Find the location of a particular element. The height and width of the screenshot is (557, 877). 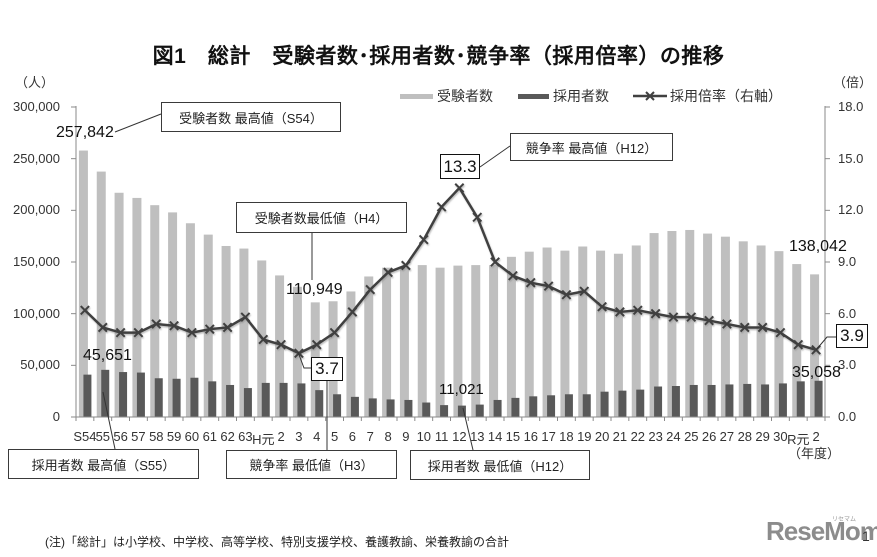

x-axis-label: 6 is located at coordinates (352, 436).